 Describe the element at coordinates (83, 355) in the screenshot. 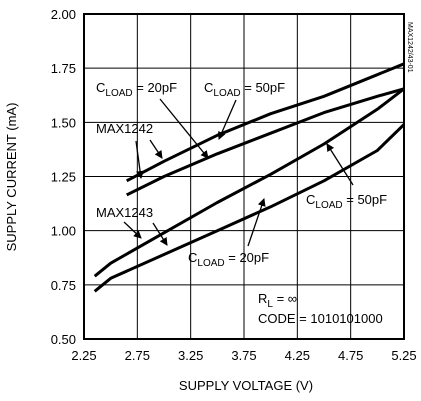

I see `x-tick-label: 2.25` at that location.